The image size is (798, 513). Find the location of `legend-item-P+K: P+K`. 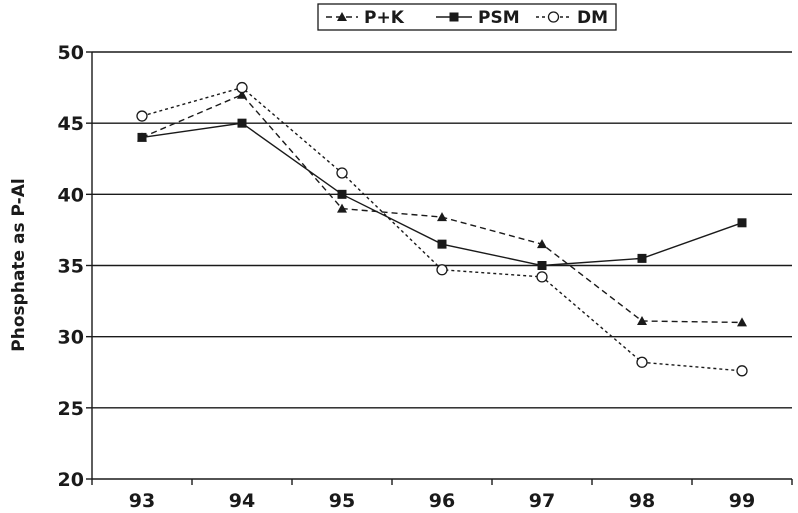

legend-item-P+K: P+K is located at coordinates (365, 18).